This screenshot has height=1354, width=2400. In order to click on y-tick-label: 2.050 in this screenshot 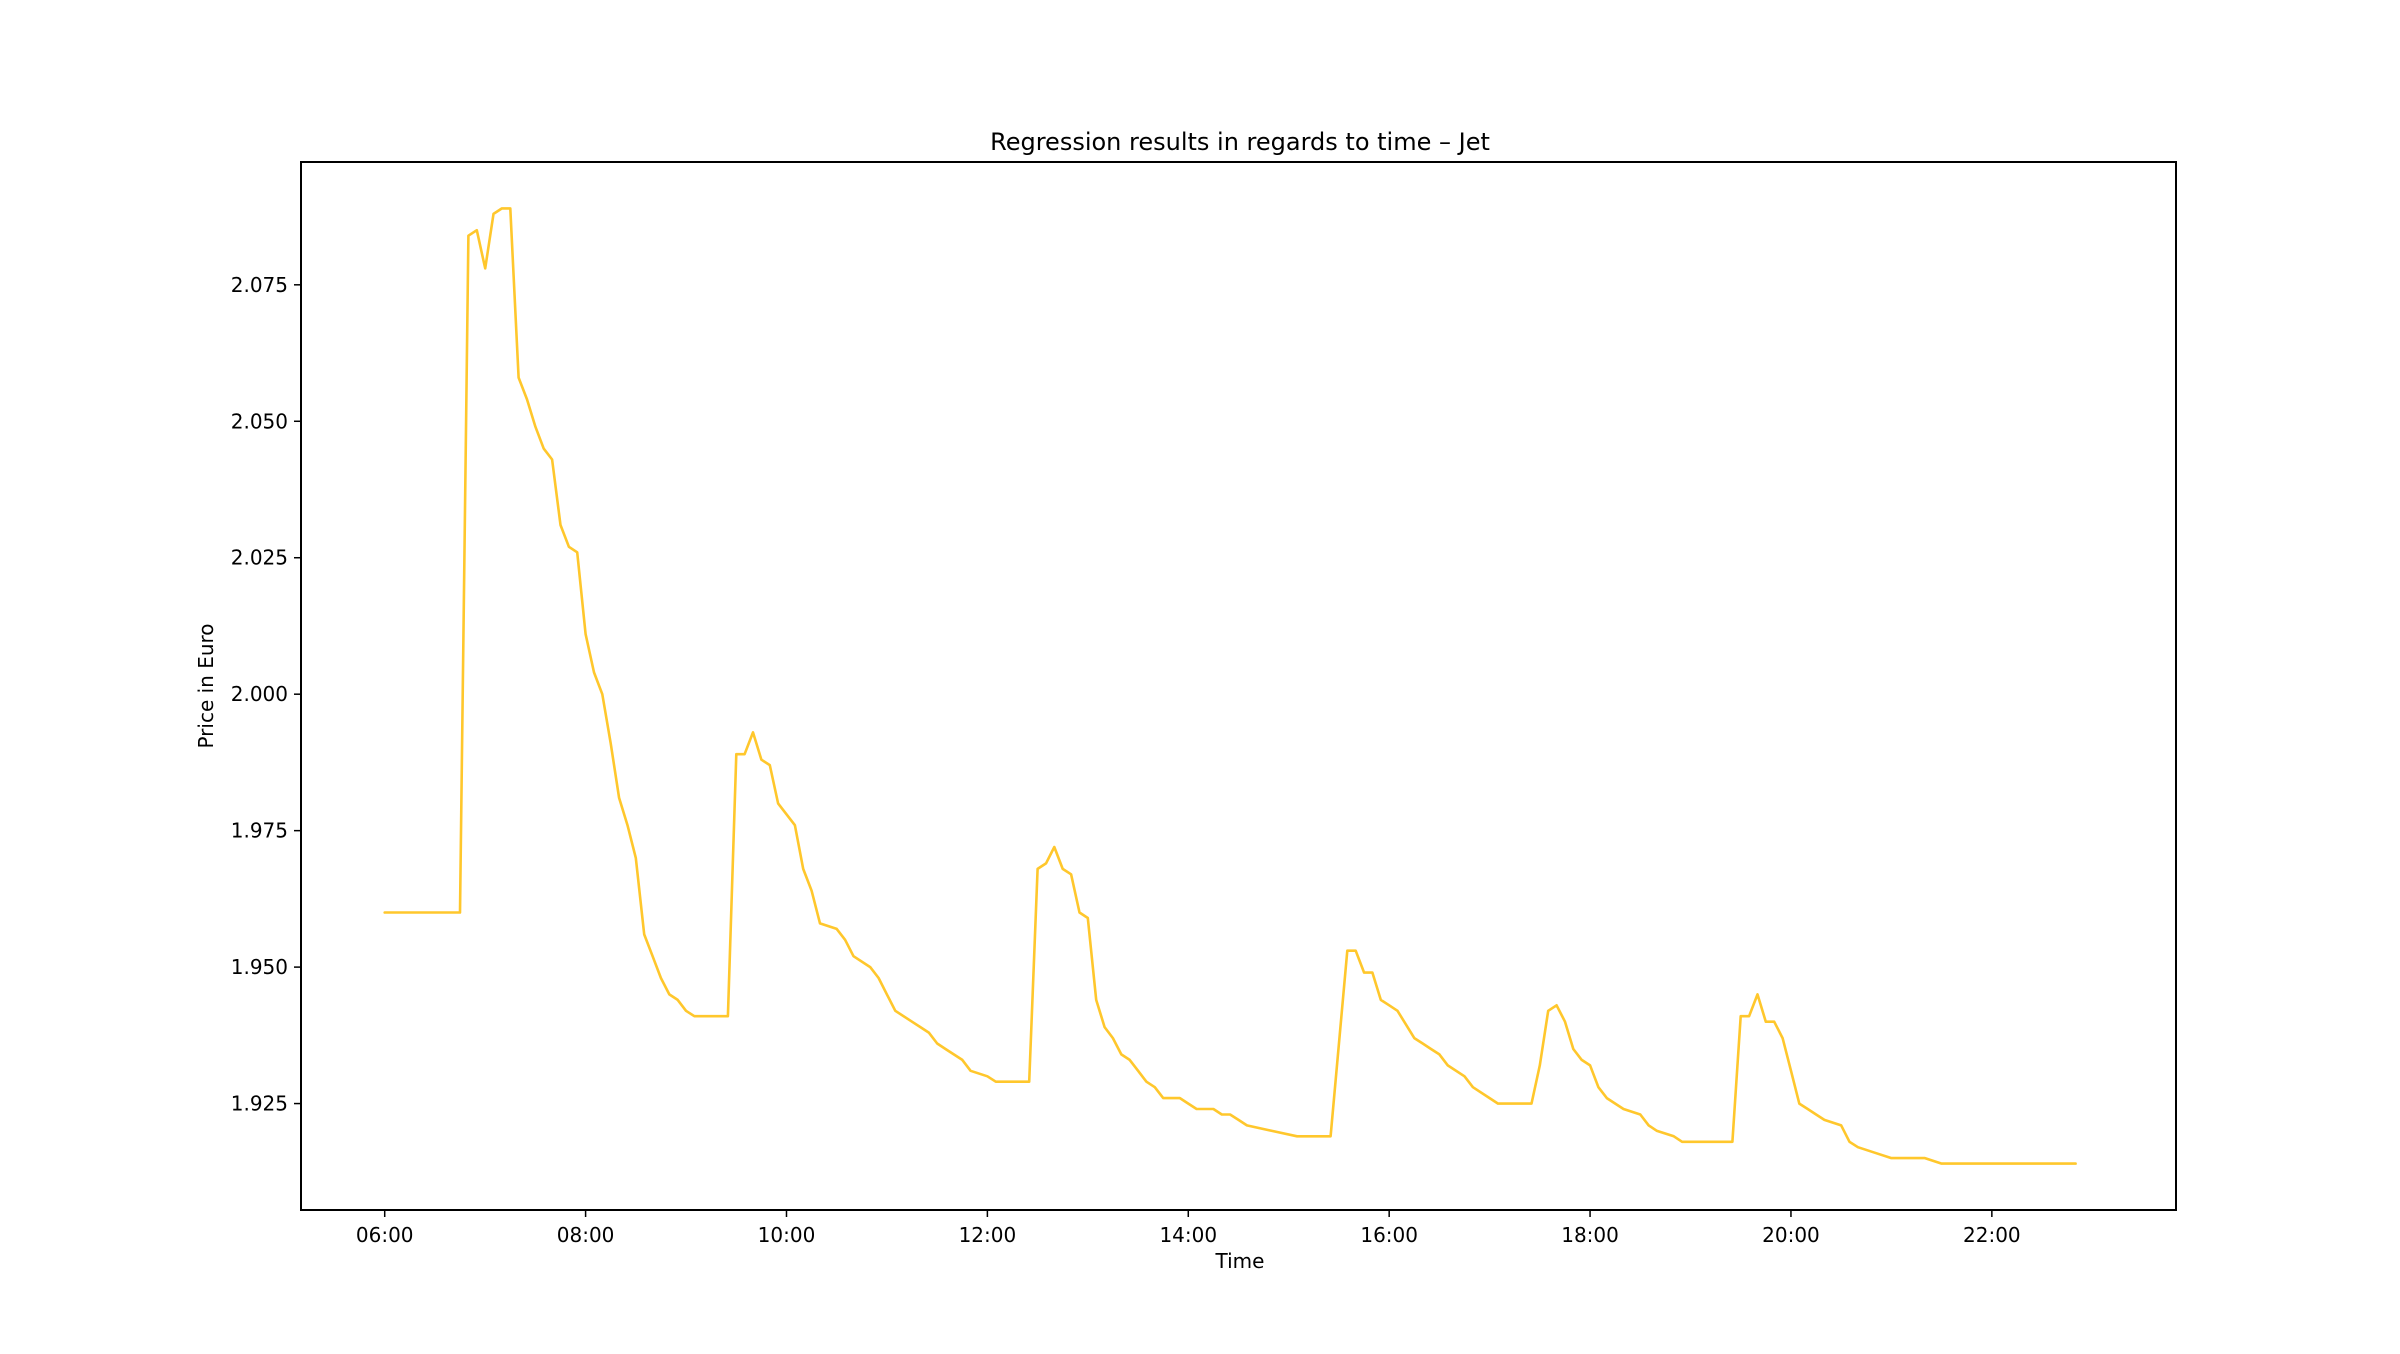, I will do `click(259, 421)`.